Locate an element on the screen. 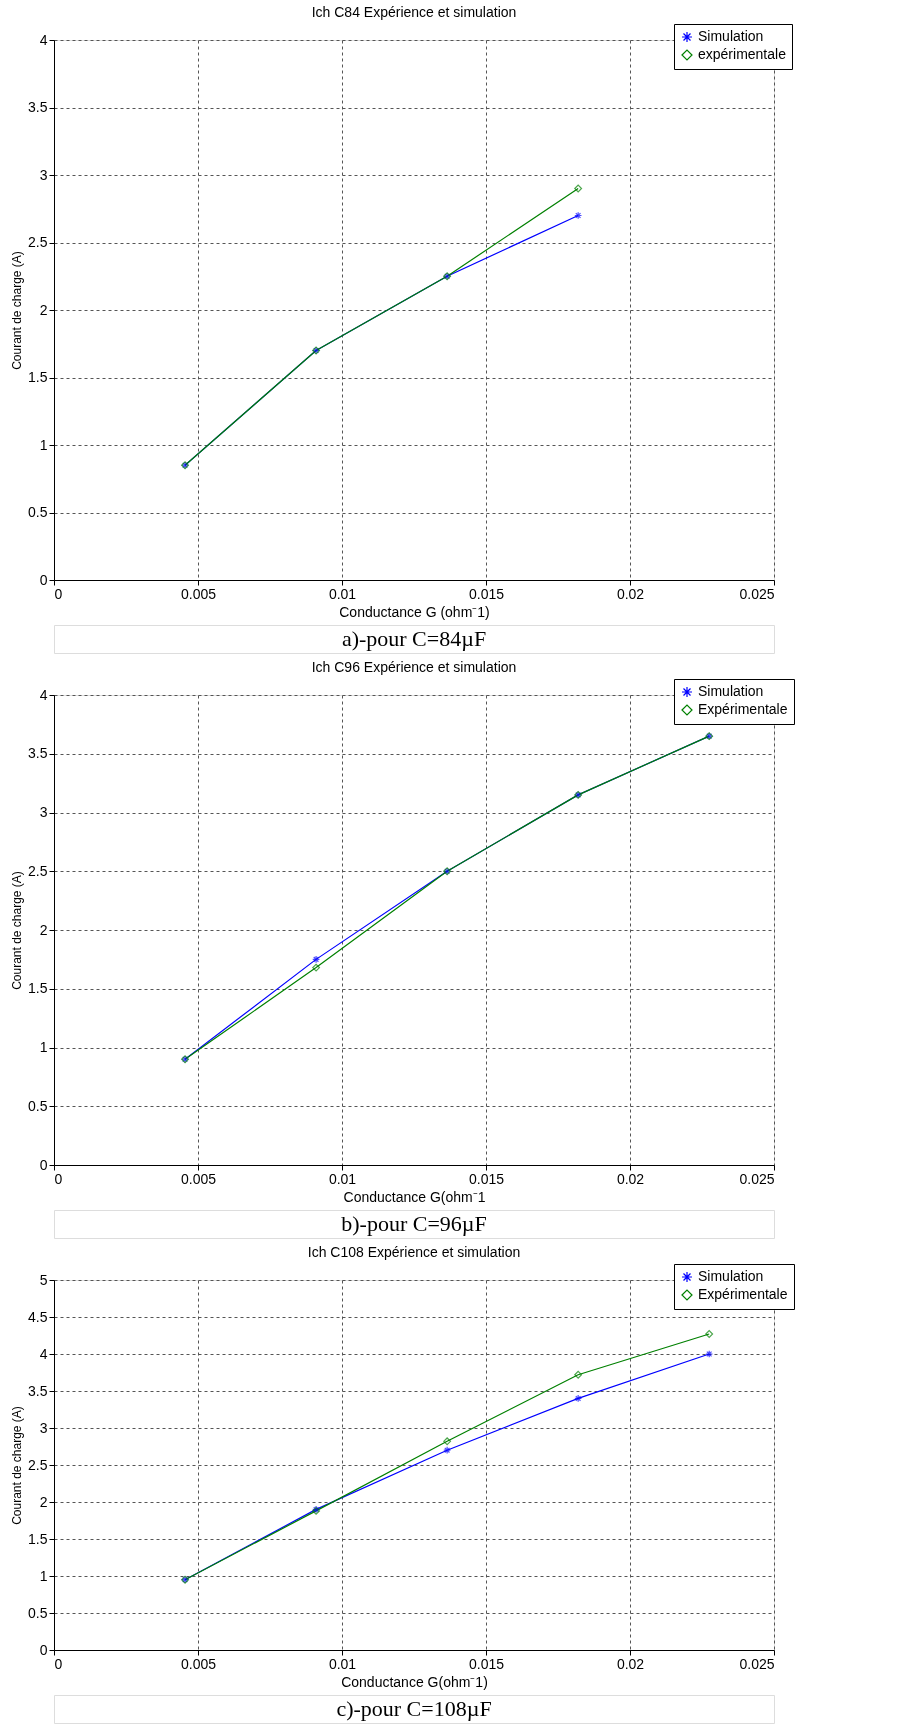 This screenshot has height=1734, width=912. text: b)-pour C=96µF is located at coordinates (414, 1223).